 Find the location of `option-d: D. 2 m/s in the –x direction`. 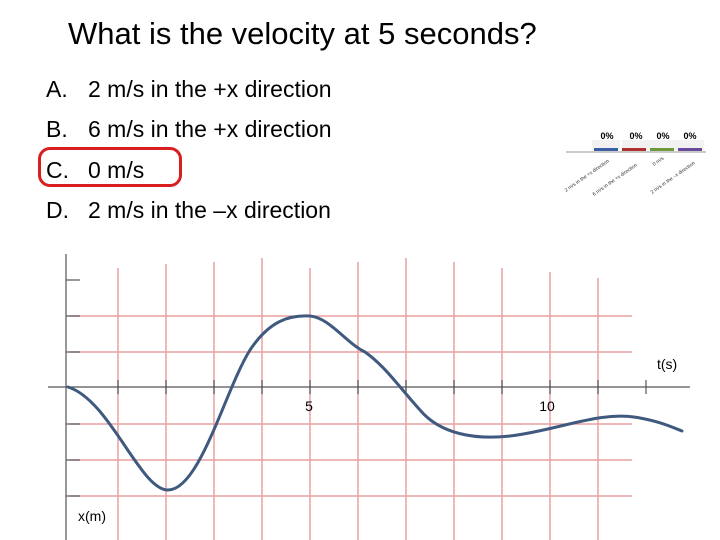

option-d: D. 2 m/s in the –x direction is located at coordinates (188, 210).